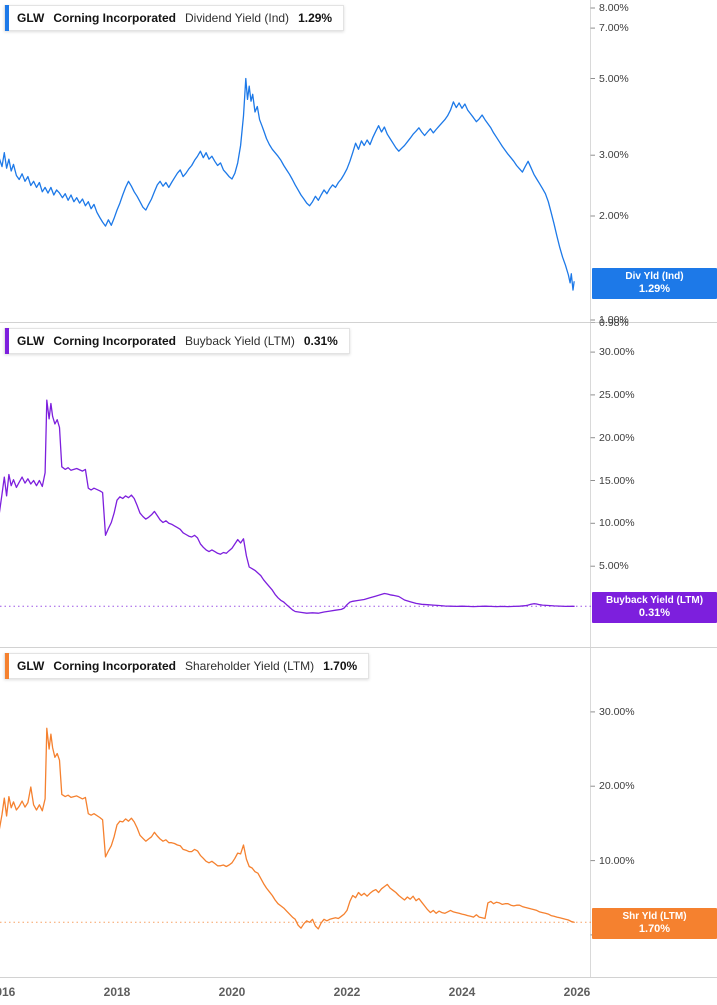 The height and width of the screenshot is (1005, 717). Describe the element at coordinates (654, 917) in the screenshot. I see `flag-metric-label: Shr Yld (LTM)` at that location.